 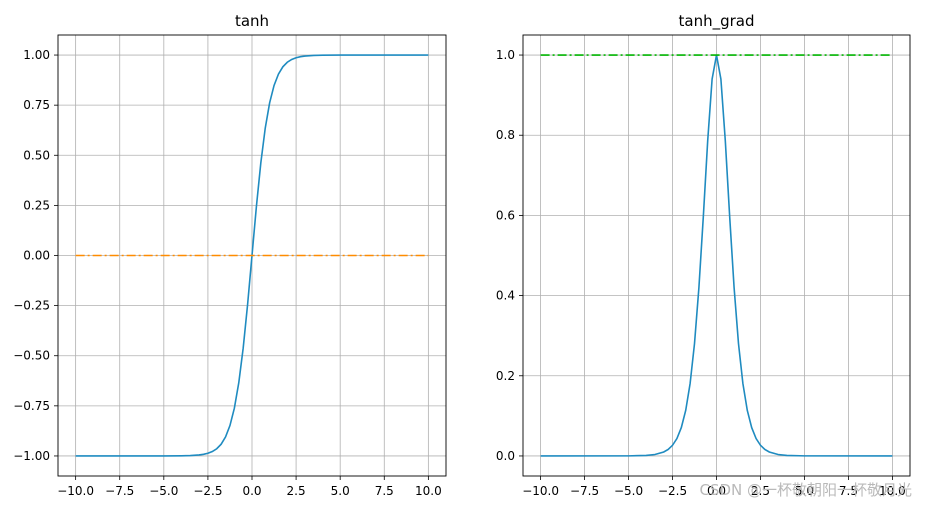 What do you see at coordinates (31, 406) in the screenshot?
I see `y-tick-label: −0.75` at bounding box center [31, 406].